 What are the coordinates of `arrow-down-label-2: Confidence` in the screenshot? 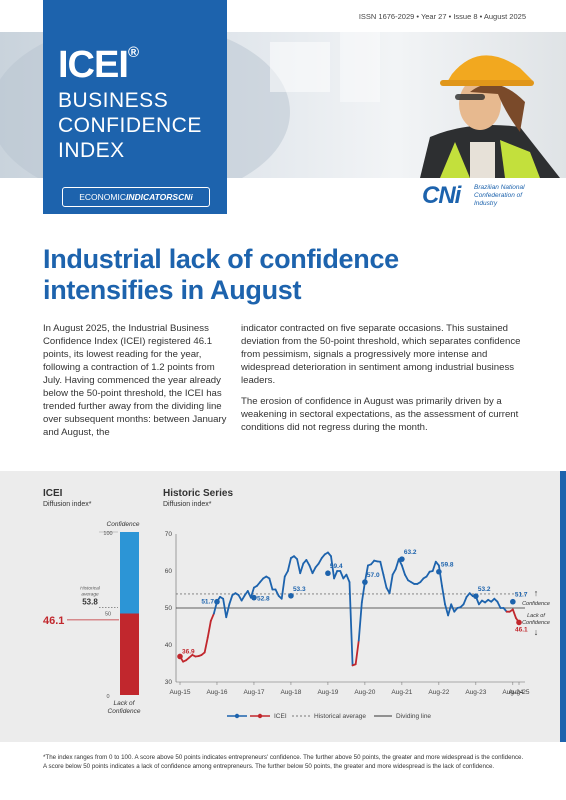 It's located at (536, 623).